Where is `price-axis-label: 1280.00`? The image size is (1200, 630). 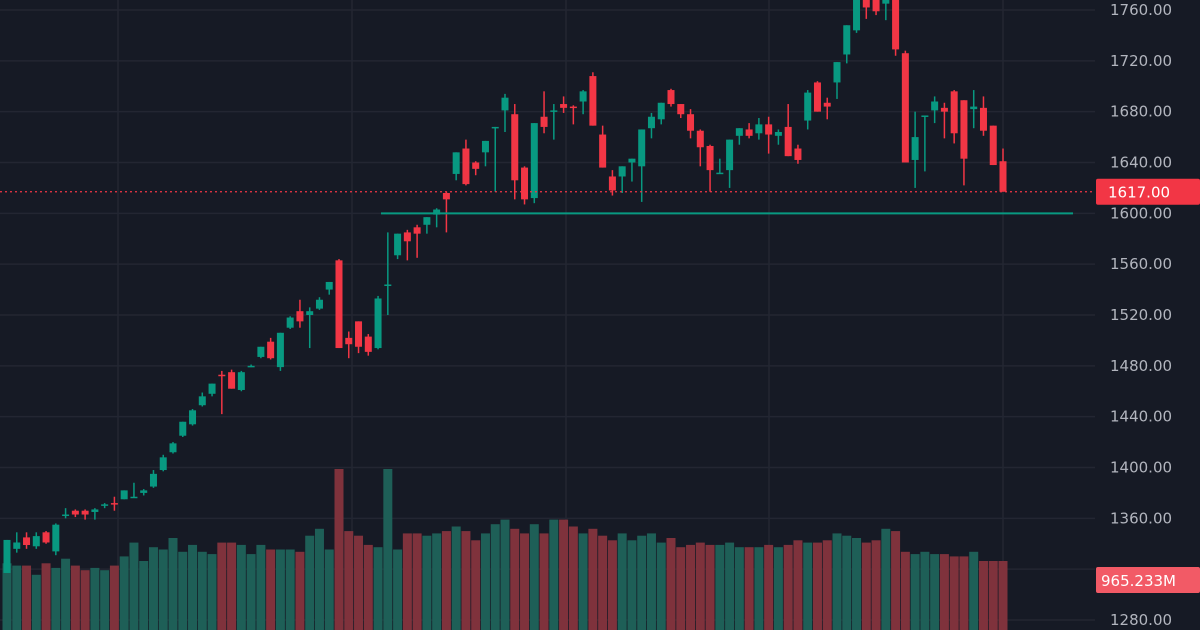 price-axis-label: 1280.00 is located at coordinates (1141, 620).